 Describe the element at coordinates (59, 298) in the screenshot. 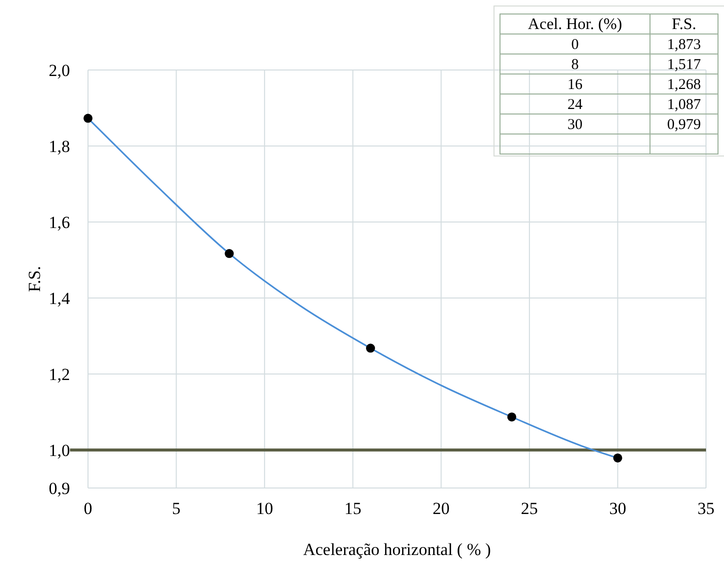

I see `y-tick-label: 1,4` at that location.